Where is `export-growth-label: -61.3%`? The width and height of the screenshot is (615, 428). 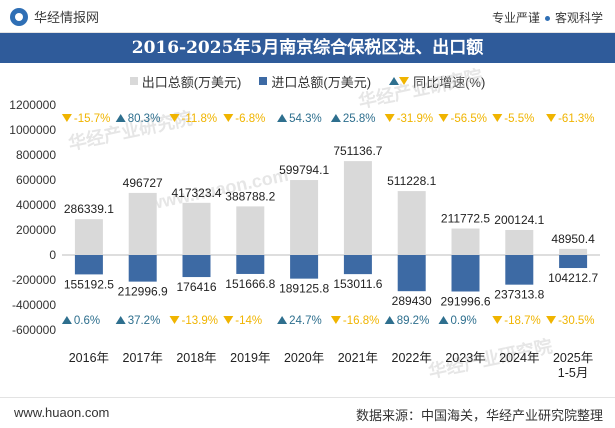 export-growth-label: -61.3% is located at coordinates (576, 119).